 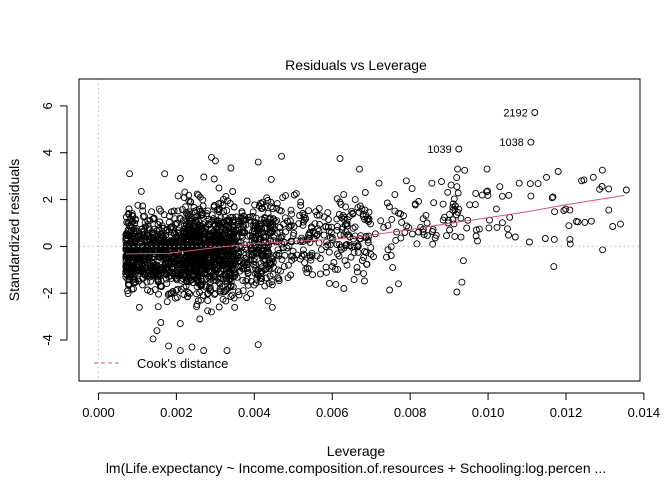 I want to click on x-tick-label: 0.014, so click(x=644, y=412).